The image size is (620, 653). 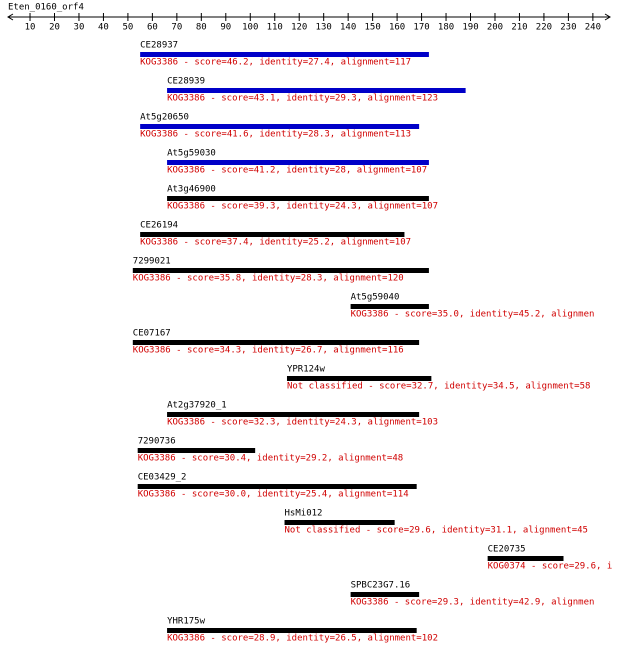 I want to click on hit-name: At5g59030, so click(x=191, y=154).